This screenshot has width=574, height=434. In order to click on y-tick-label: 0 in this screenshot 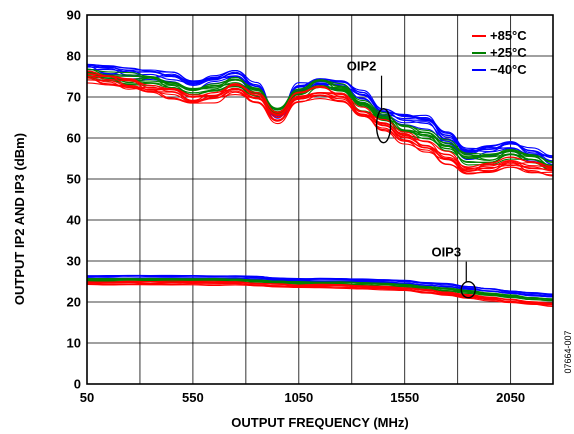, I will do `click(77, 384)`.